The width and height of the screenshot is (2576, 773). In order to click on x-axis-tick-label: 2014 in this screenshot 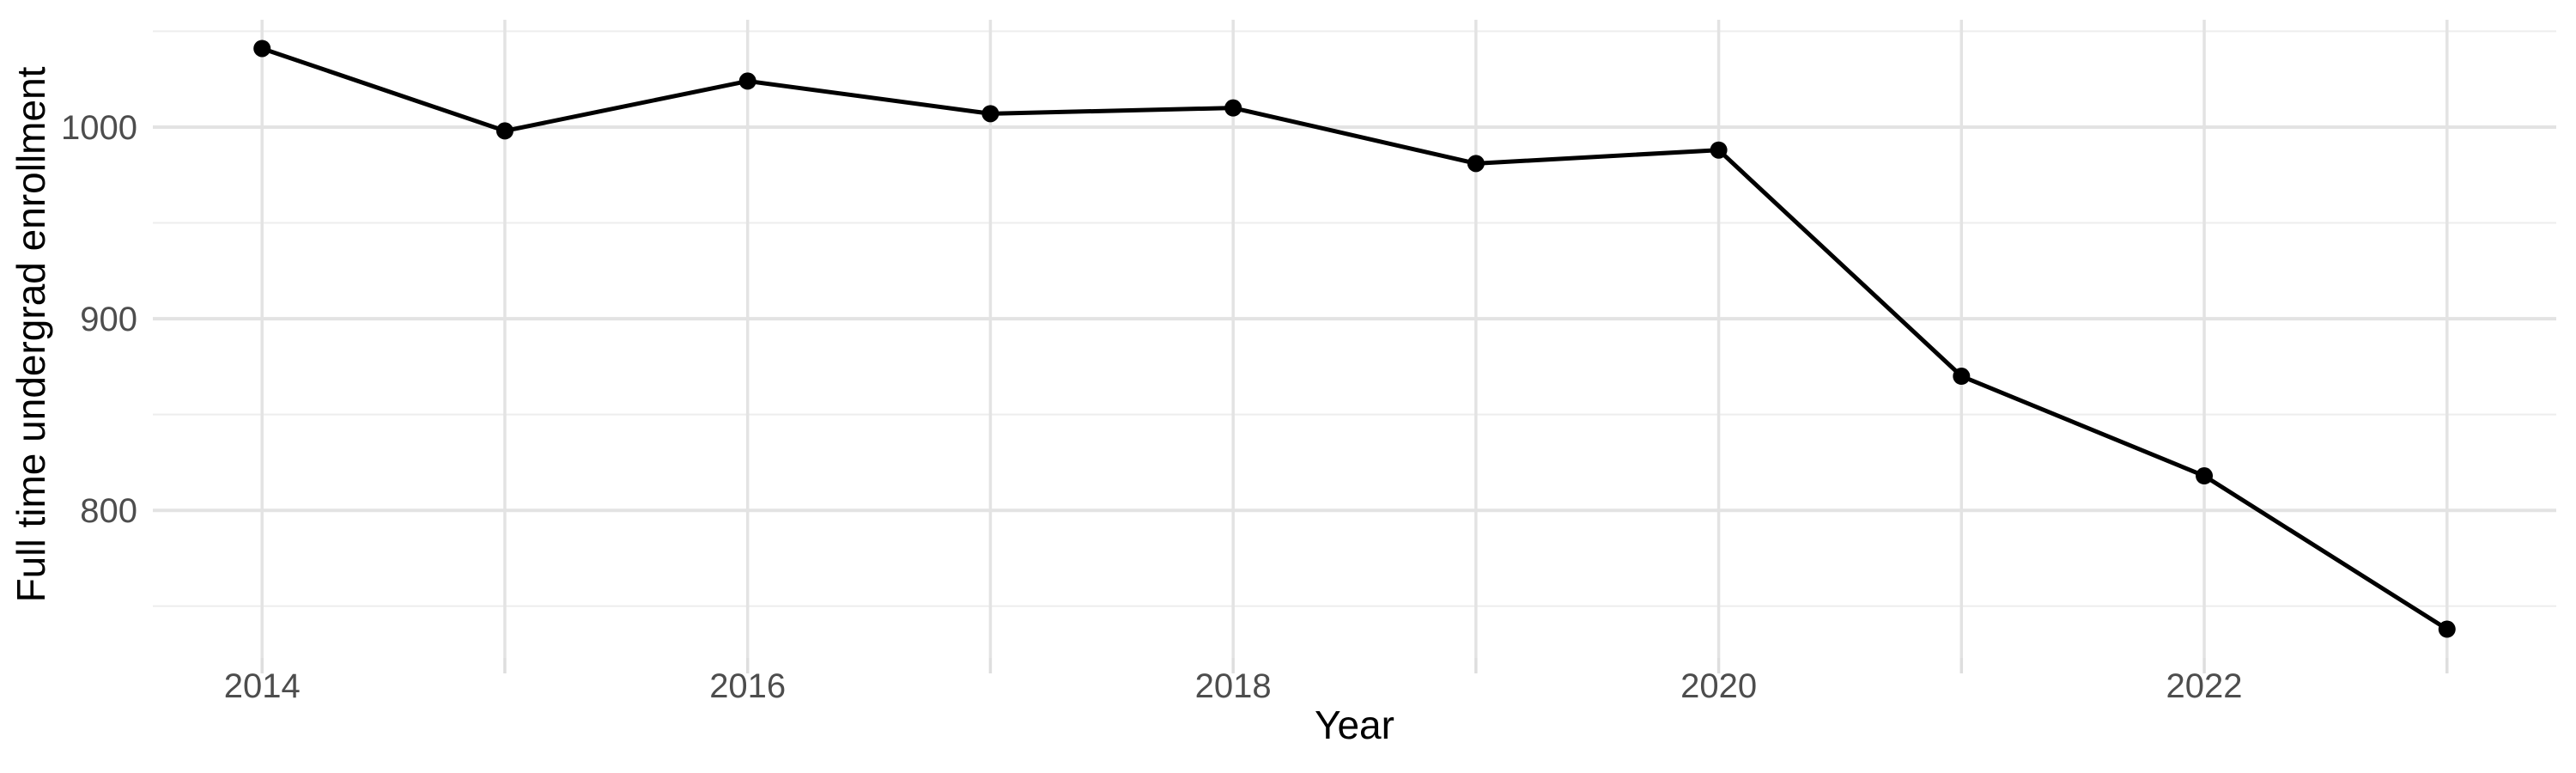, I will do `click(262, 686)`.